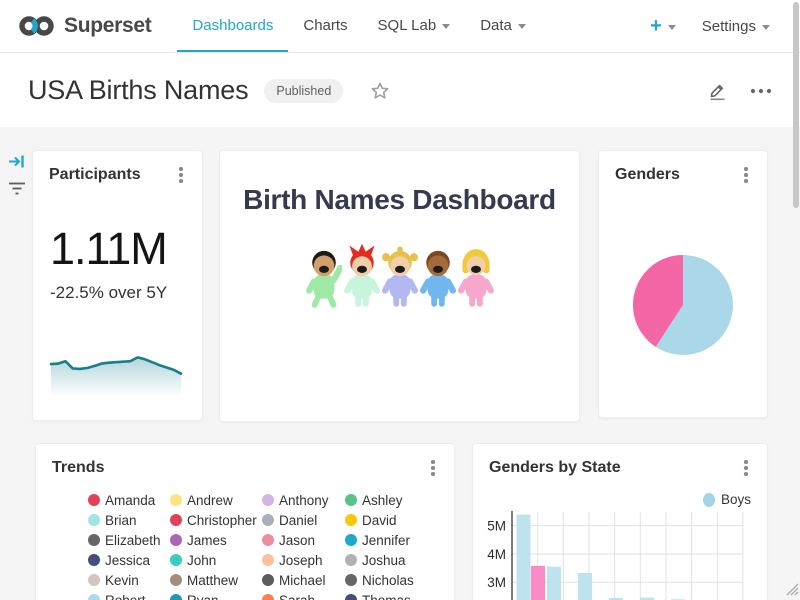 The height and width of the screenshot is (600, 800). What do you see at coordinates (78, 467) in the screenshot?
I see `chart-title: Trends` at bounding box center [78, 467].